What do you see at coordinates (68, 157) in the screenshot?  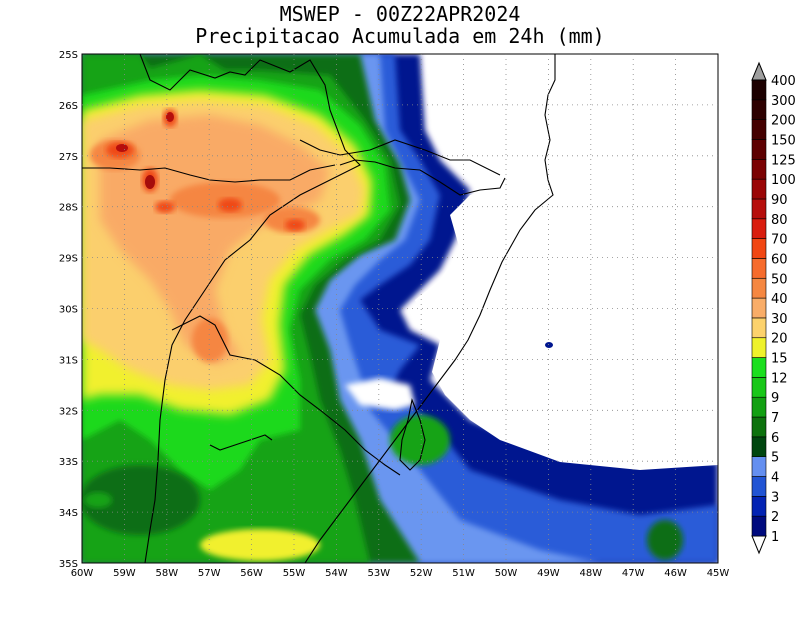 I see `lat-tick-label: 27S` at bounding box center [68, 157].